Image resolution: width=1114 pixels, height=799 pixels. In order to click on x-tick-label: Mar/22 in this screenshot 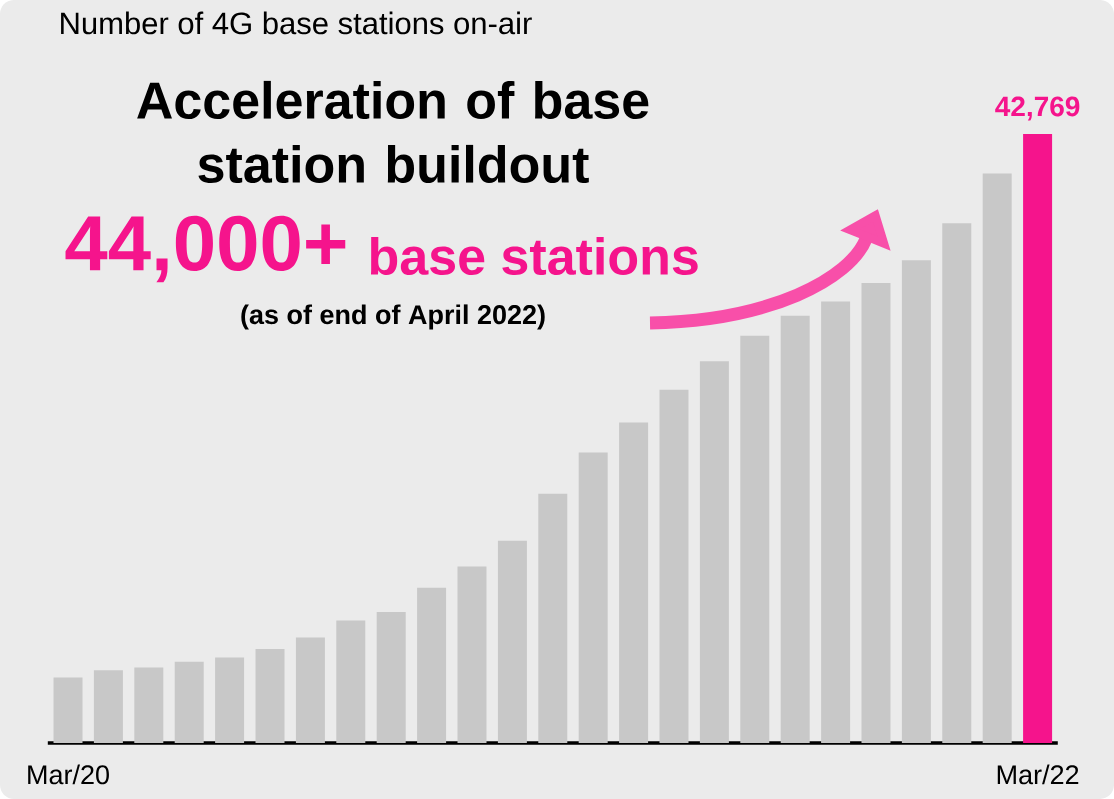, I will do `click(1038, 774)`.